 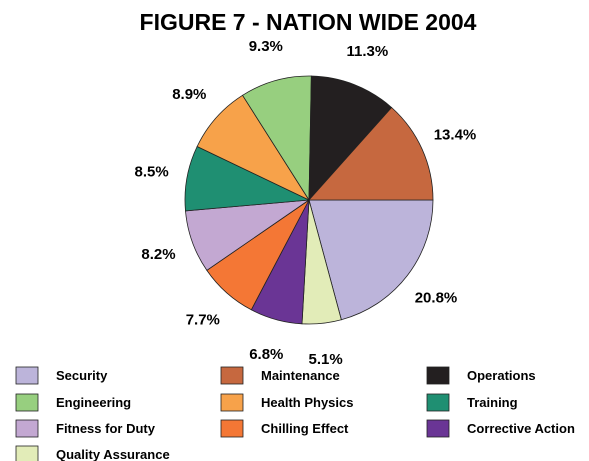 I want to click on chart-title: FIGURE 7 - NATION WIDE 2004, so click(x=308, y=22).